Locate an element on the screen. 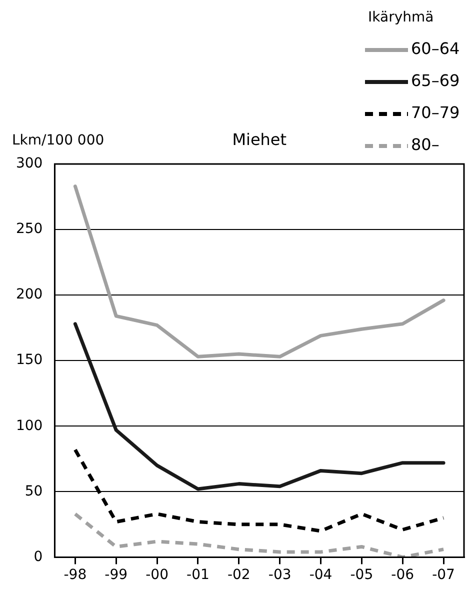 The image size is (472, 591). y-tick-label: 250 is located at coordinates (29, 229).